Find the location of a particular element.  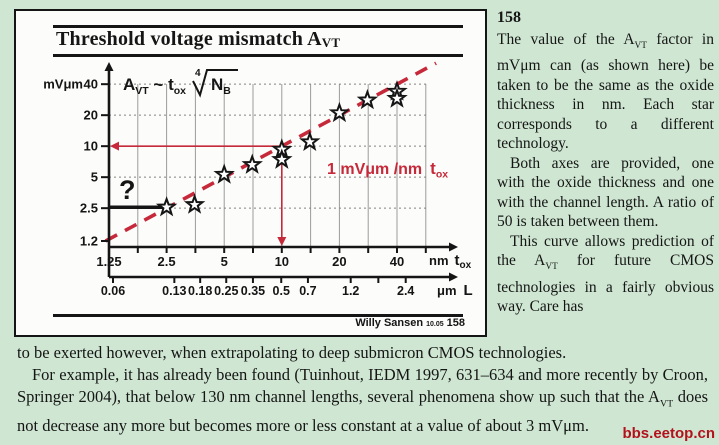

x-tick-label: 40 is located at coordinates (397, 261).